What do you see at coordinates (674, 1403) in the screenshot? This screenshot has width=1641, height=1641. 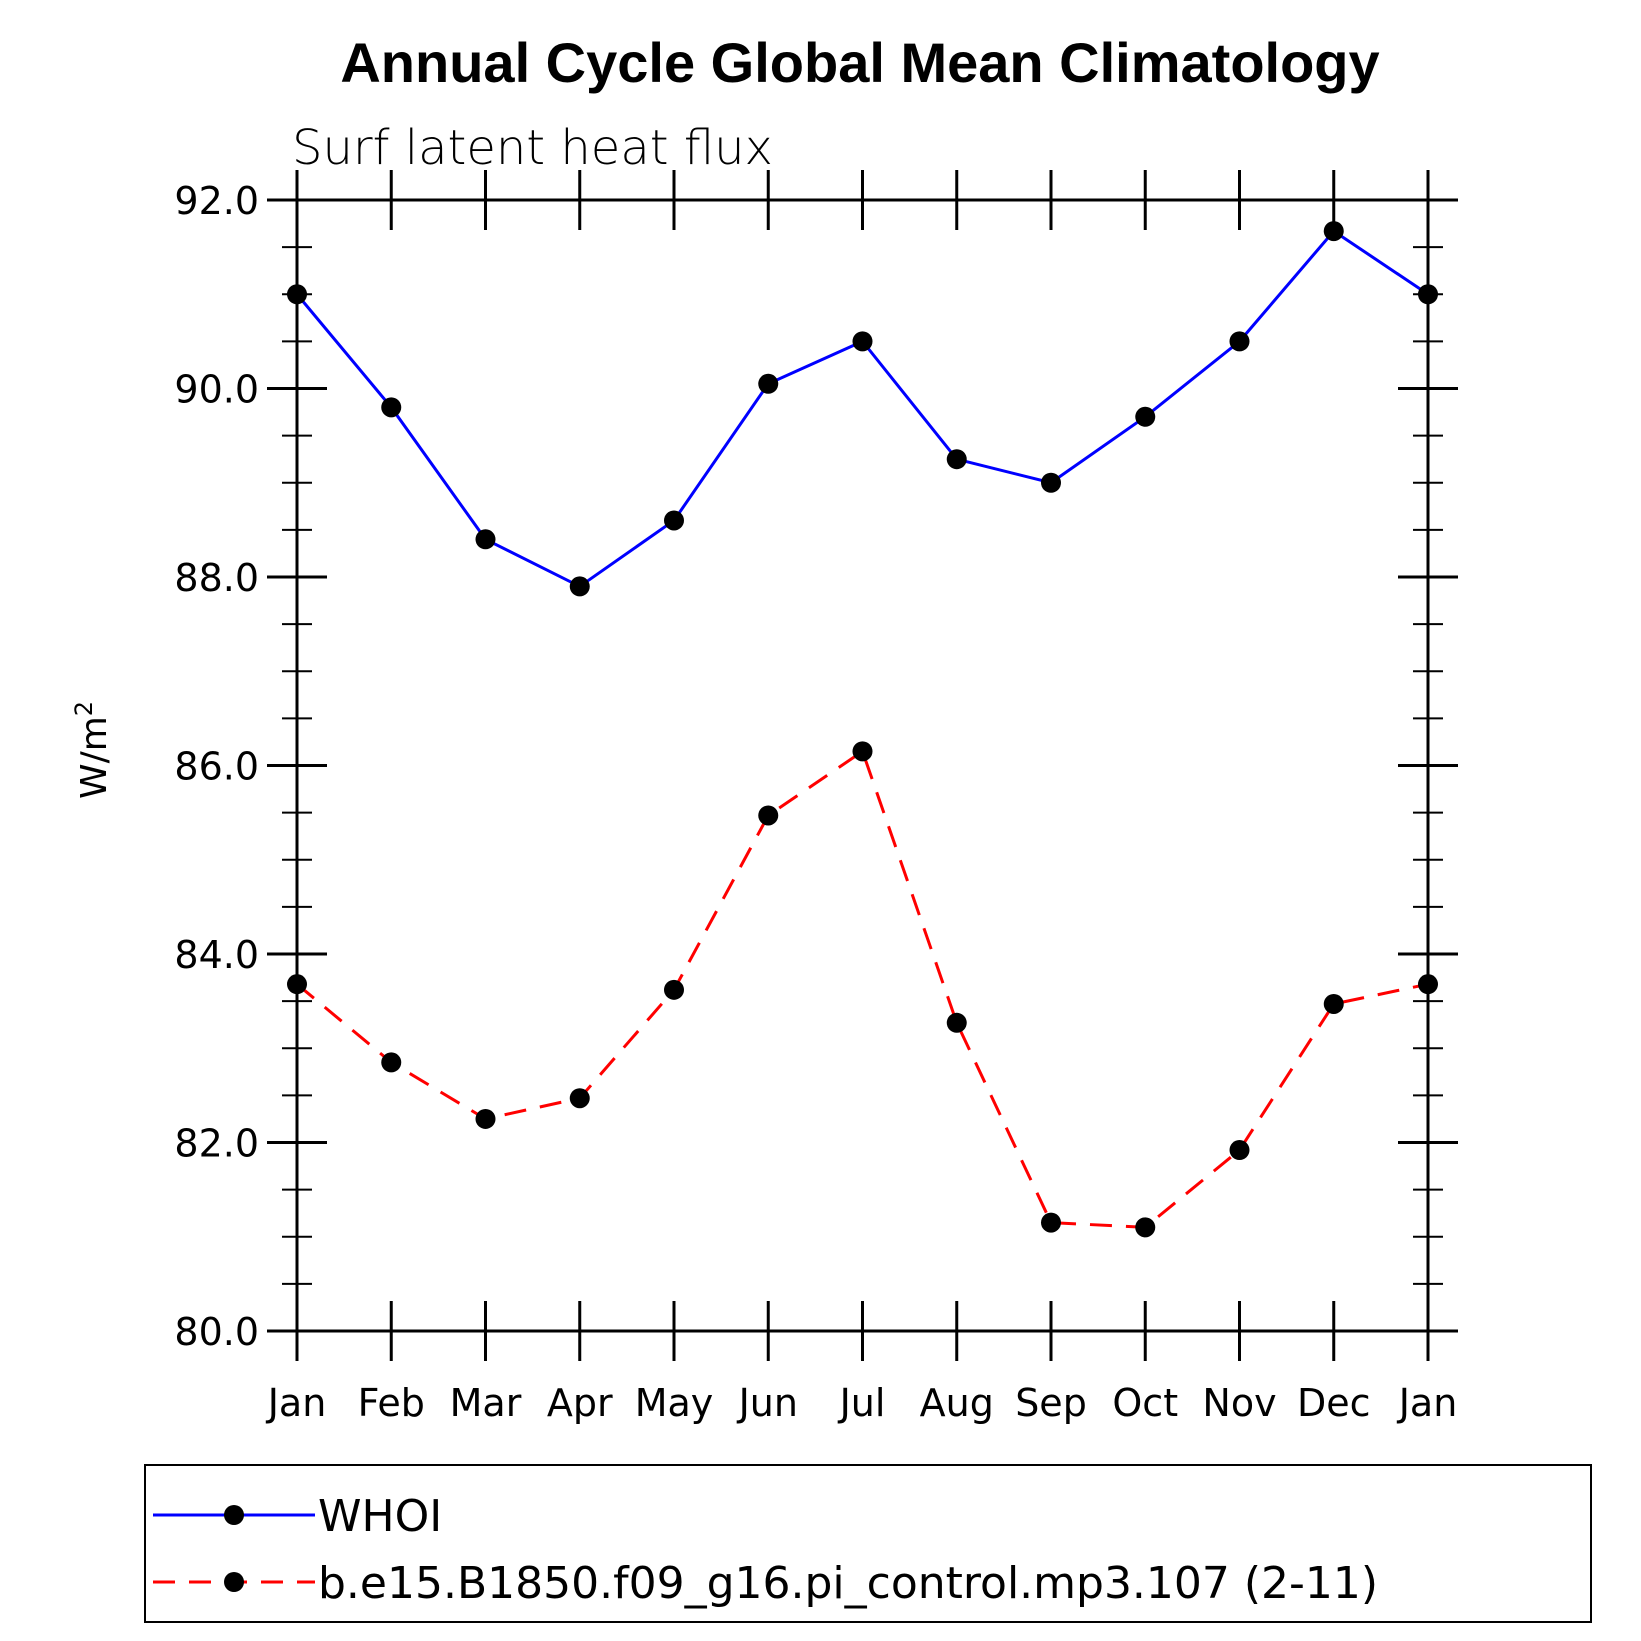 I see `x-tick-label: May` at bounding box center [674, 1403].